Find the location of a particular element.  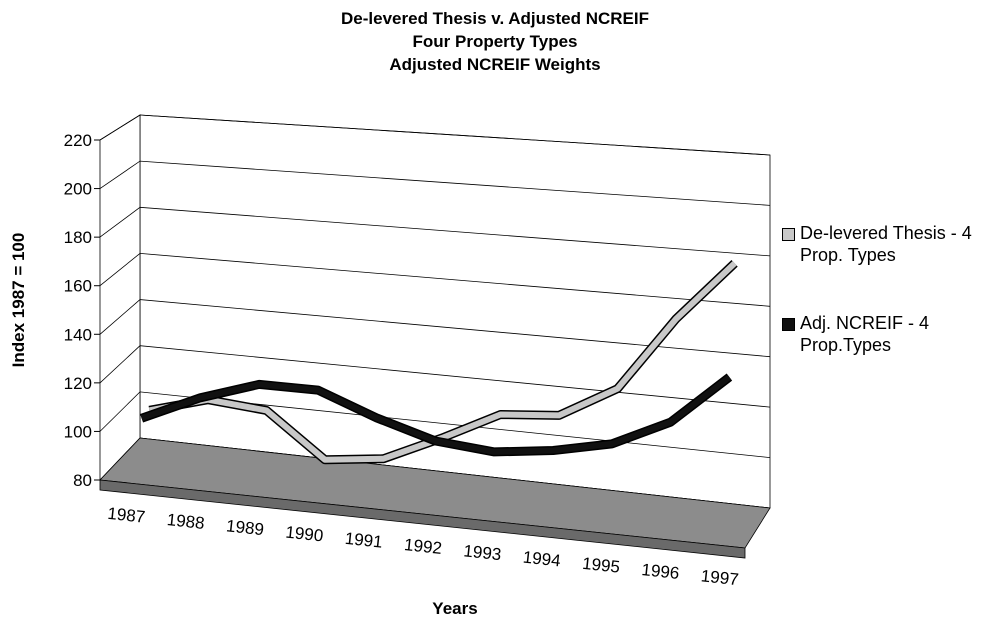

x-tick-label: 1997 is located at coordinates (720, 577).